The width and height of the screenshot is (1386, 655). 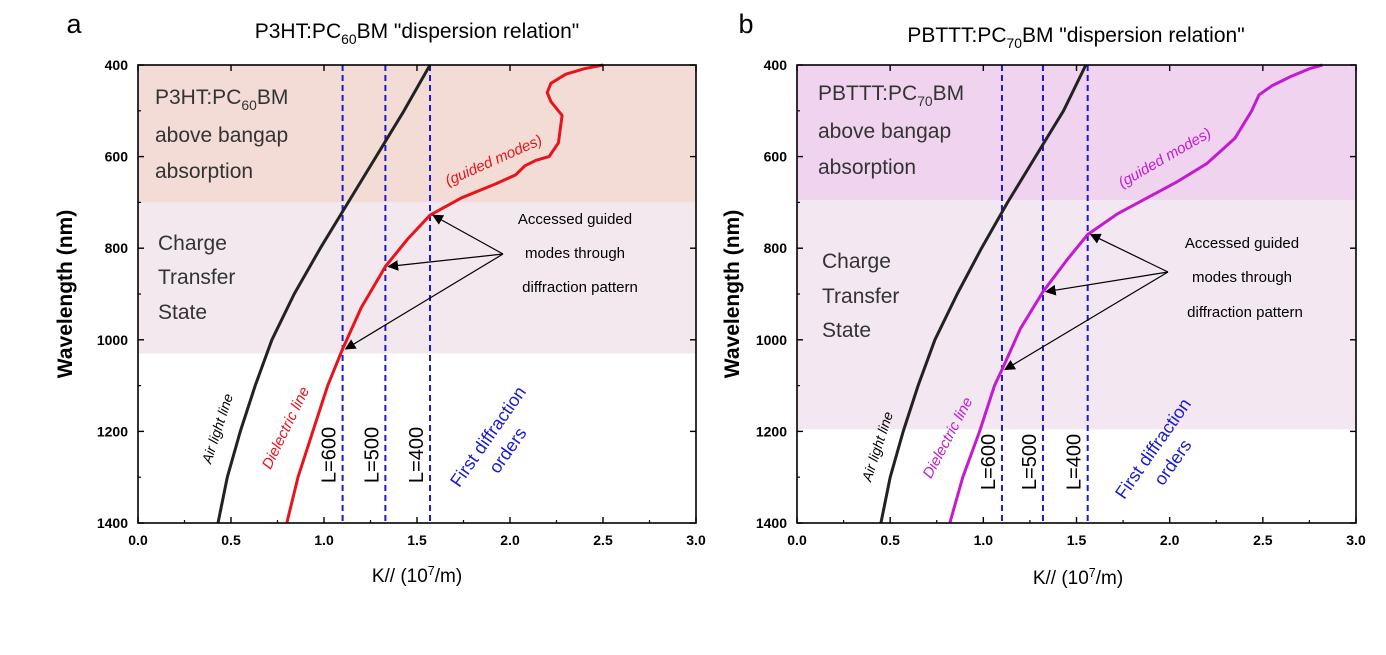 I want to click on air-light-line-label: Air light line, so click(x=217, y=428).